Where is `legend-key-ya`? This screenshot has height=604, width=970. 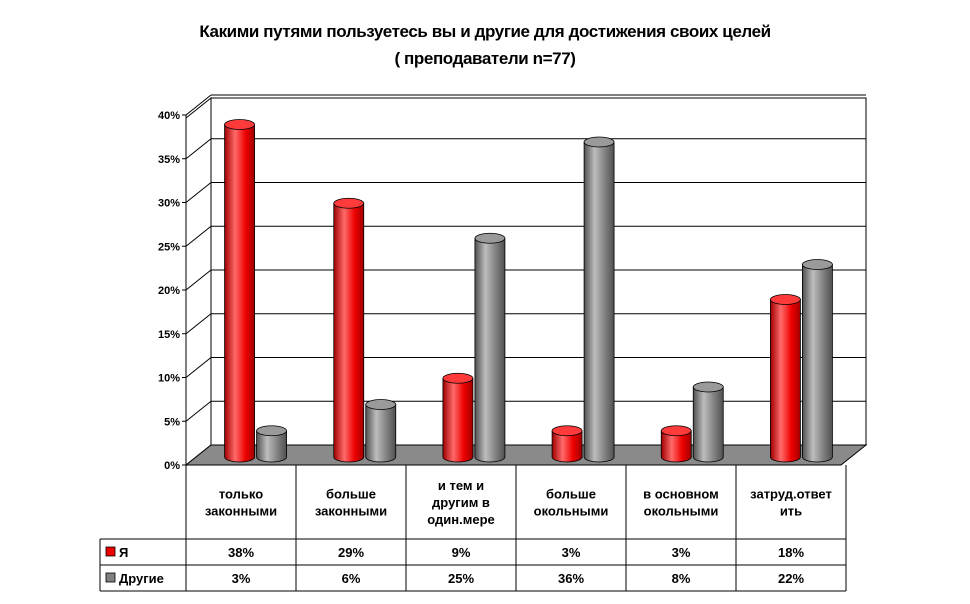
legend-key-ya is located at coordinates (110, 551).